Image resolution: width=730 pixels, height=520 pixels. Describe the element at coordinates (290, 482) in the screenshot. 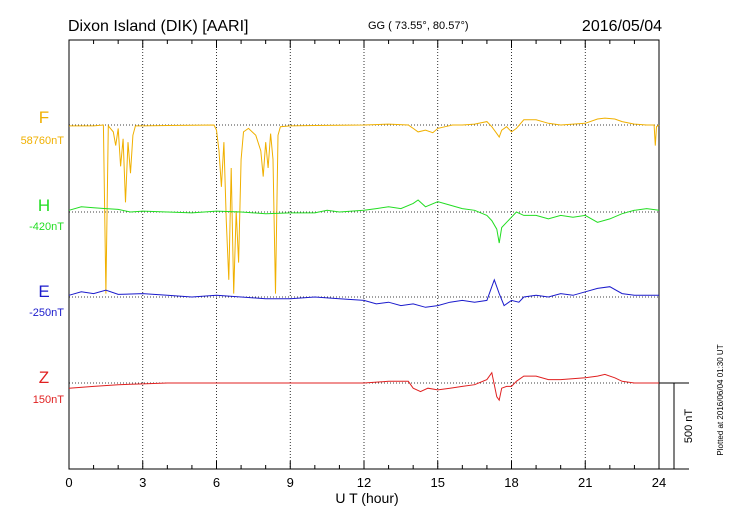

I see `x-tick-label: 9` at that location.